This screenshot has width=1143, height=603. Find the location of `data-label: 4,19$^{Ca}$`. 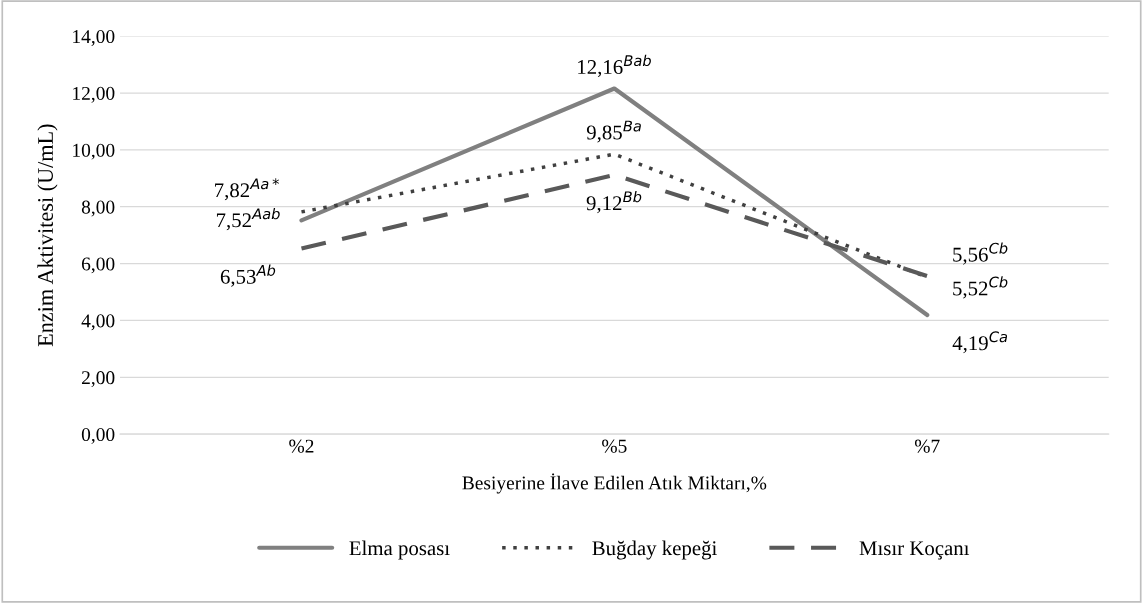

data-label: 4,19$^{Ca}$ is located at coordinates (980, 342).